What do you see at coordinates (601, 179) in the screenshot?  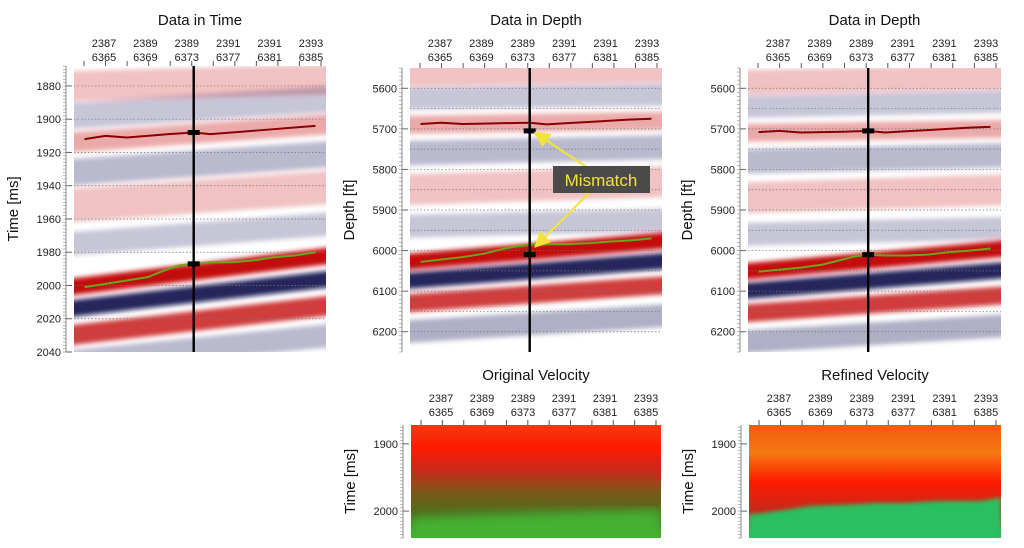 I see `mismatch-label-box` at bounding box center [601, 179].